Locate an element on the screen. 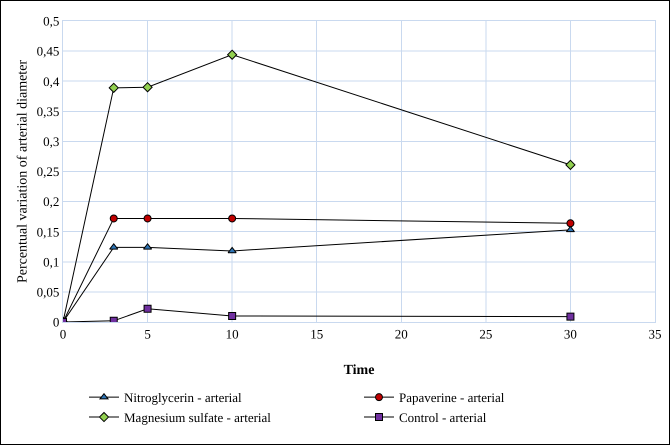 The image size is (670, 445). y-axis-title: Percentual variation of arterial diameter is located at coordinates (22, 172).